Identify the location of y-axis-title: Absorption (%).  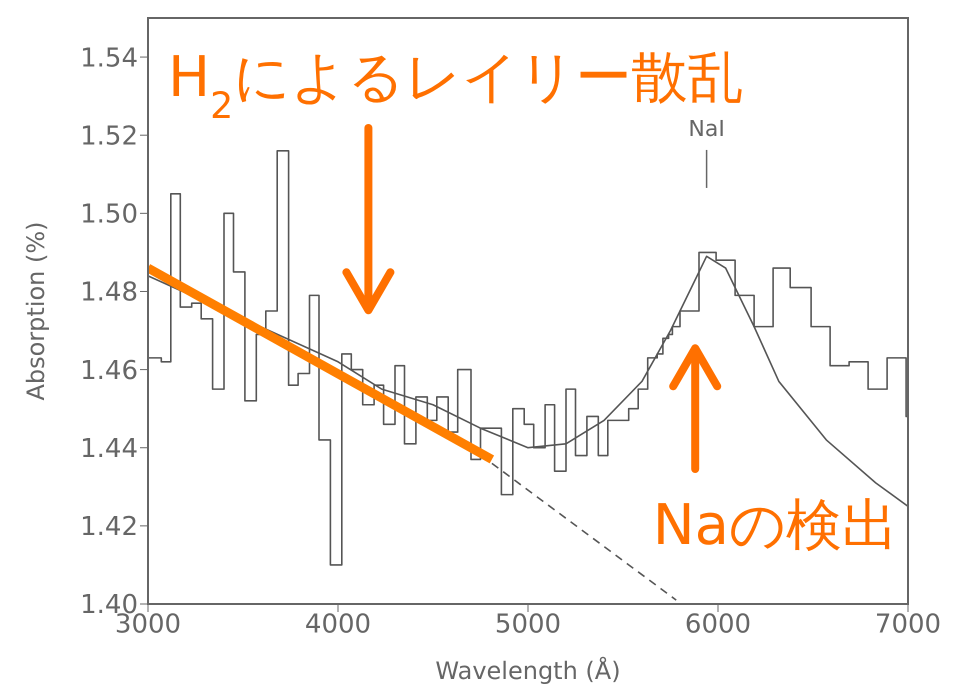
(36, 311).